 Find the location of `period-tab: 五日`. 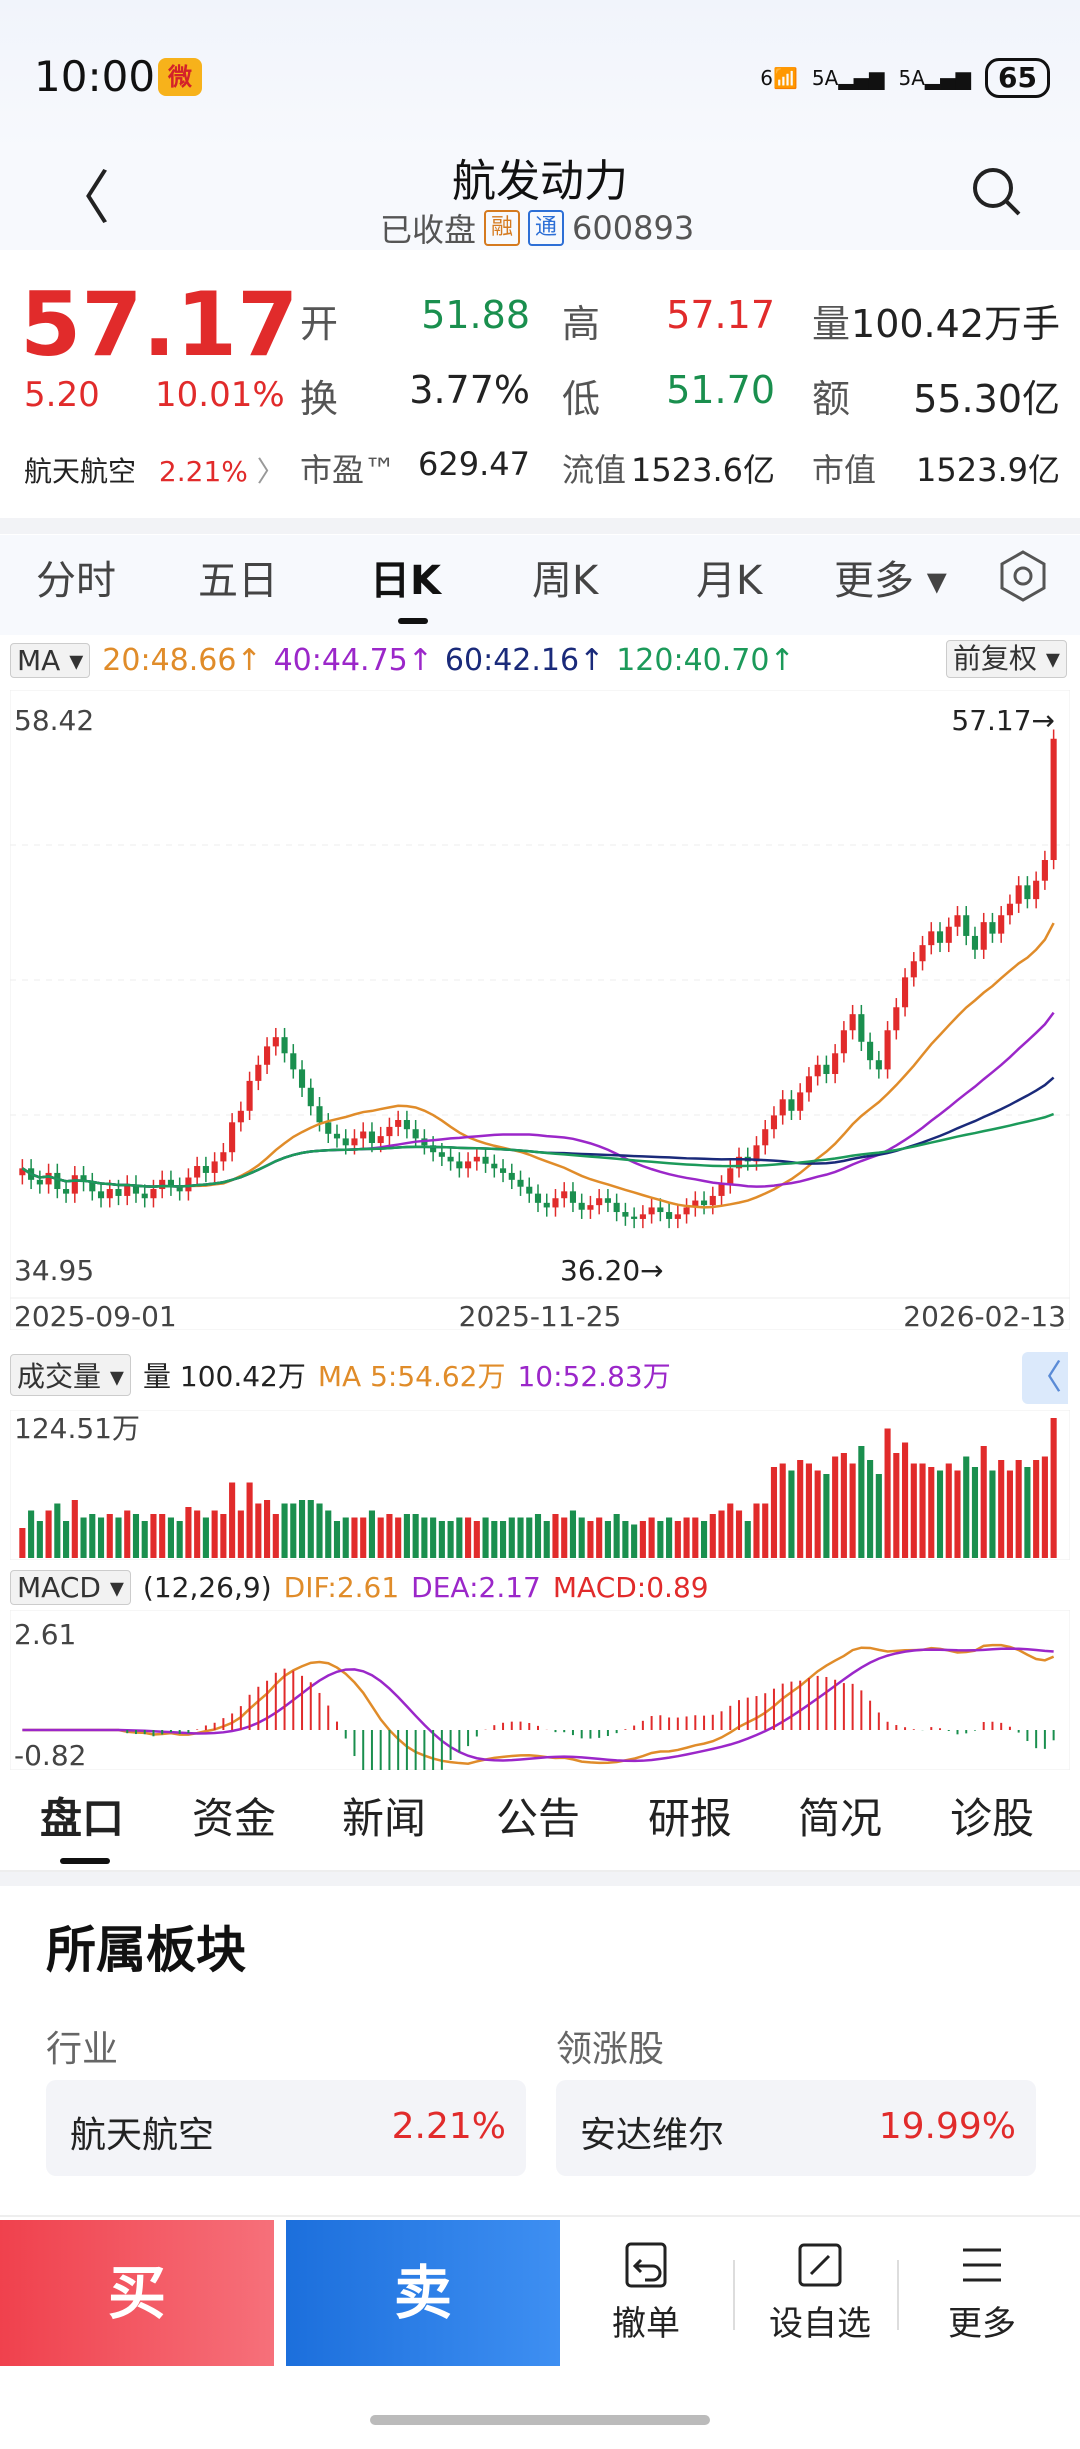

period-tab: 五日 is located at coordinates (238, 581).